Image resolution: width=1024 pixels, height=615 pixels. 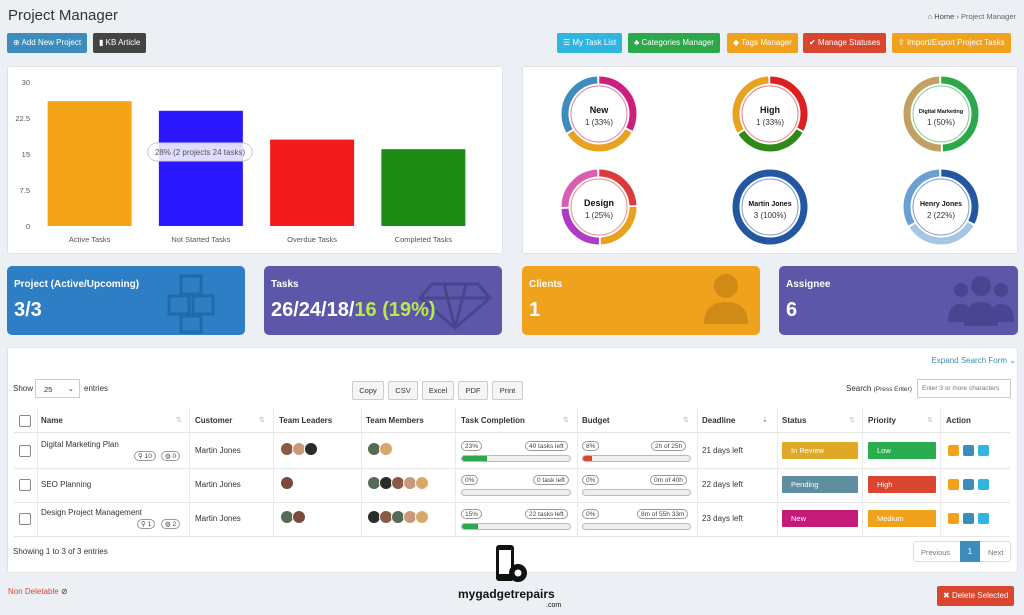 What do you see at coordinates (80, 444) in the screenshot?
I see `project-name: Digital Marketing Plan` at bounding box center [80, 444].